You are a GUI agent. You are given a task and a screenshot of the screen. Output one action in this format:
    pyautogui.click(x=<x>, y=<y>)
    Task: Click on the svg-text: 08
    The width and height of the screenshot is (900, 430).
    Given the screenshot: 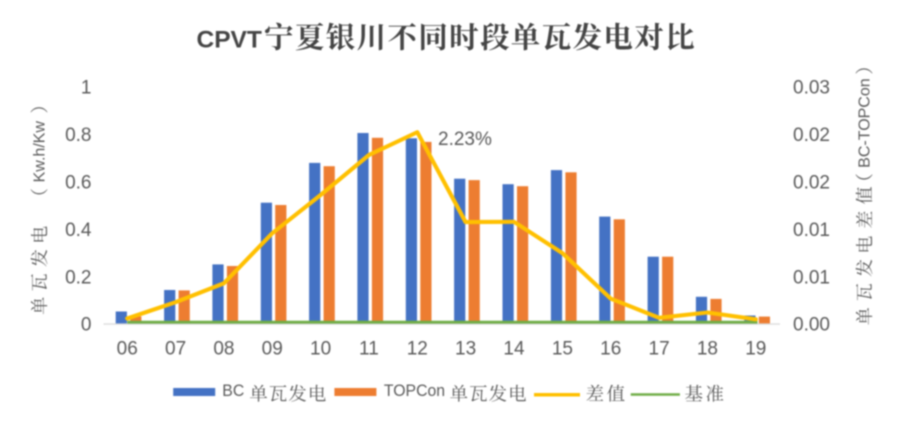 What is the action you would take?
    pyautogui.click(x=223, y=349)
    